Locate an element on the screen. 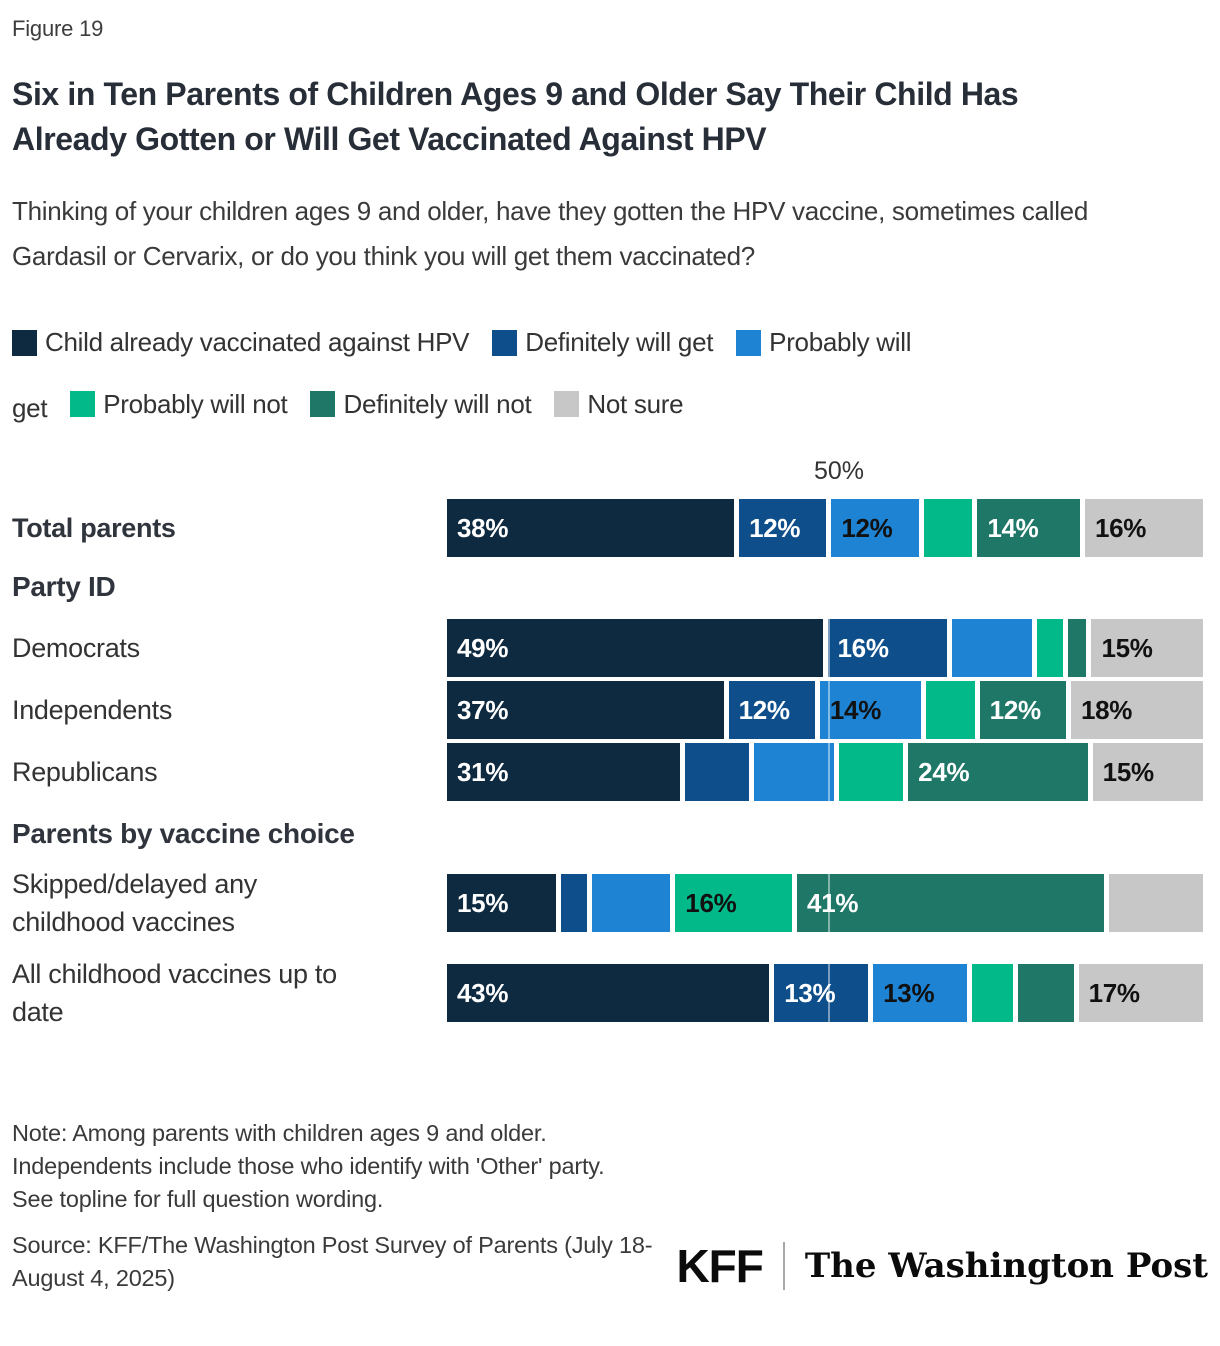  legend-item: Probably will not is located at coordinates (179, 404).